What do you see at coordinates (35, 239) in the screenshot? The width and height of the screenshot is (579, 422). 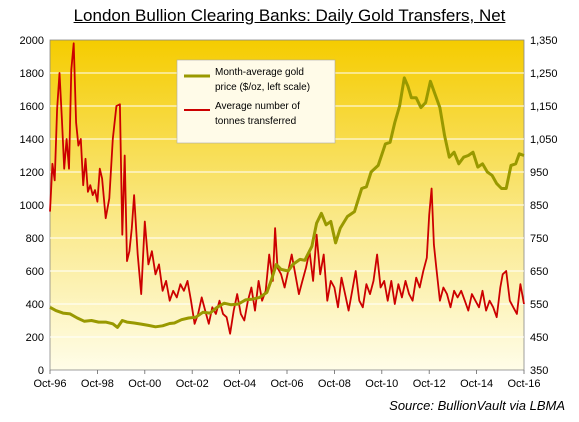 I see `left-axis-tick-label: 800` at bounding box center [35, 239].